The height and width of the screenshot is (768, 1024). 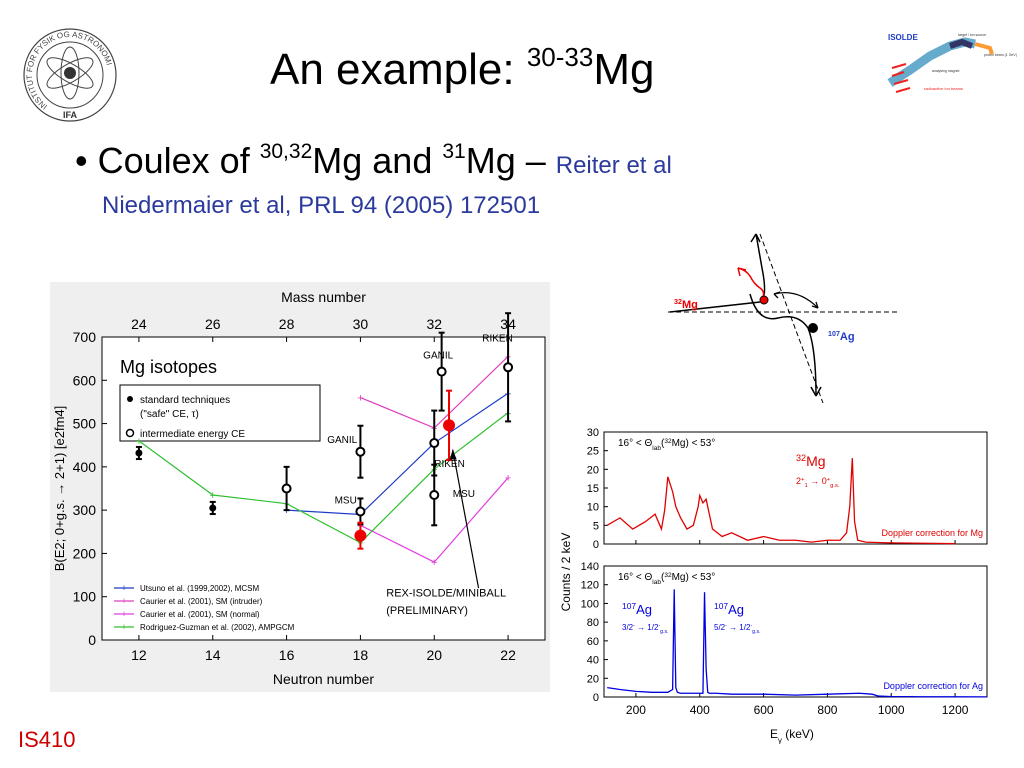 I want to click on top-tick-label: 24, so click(x=139, y=324).